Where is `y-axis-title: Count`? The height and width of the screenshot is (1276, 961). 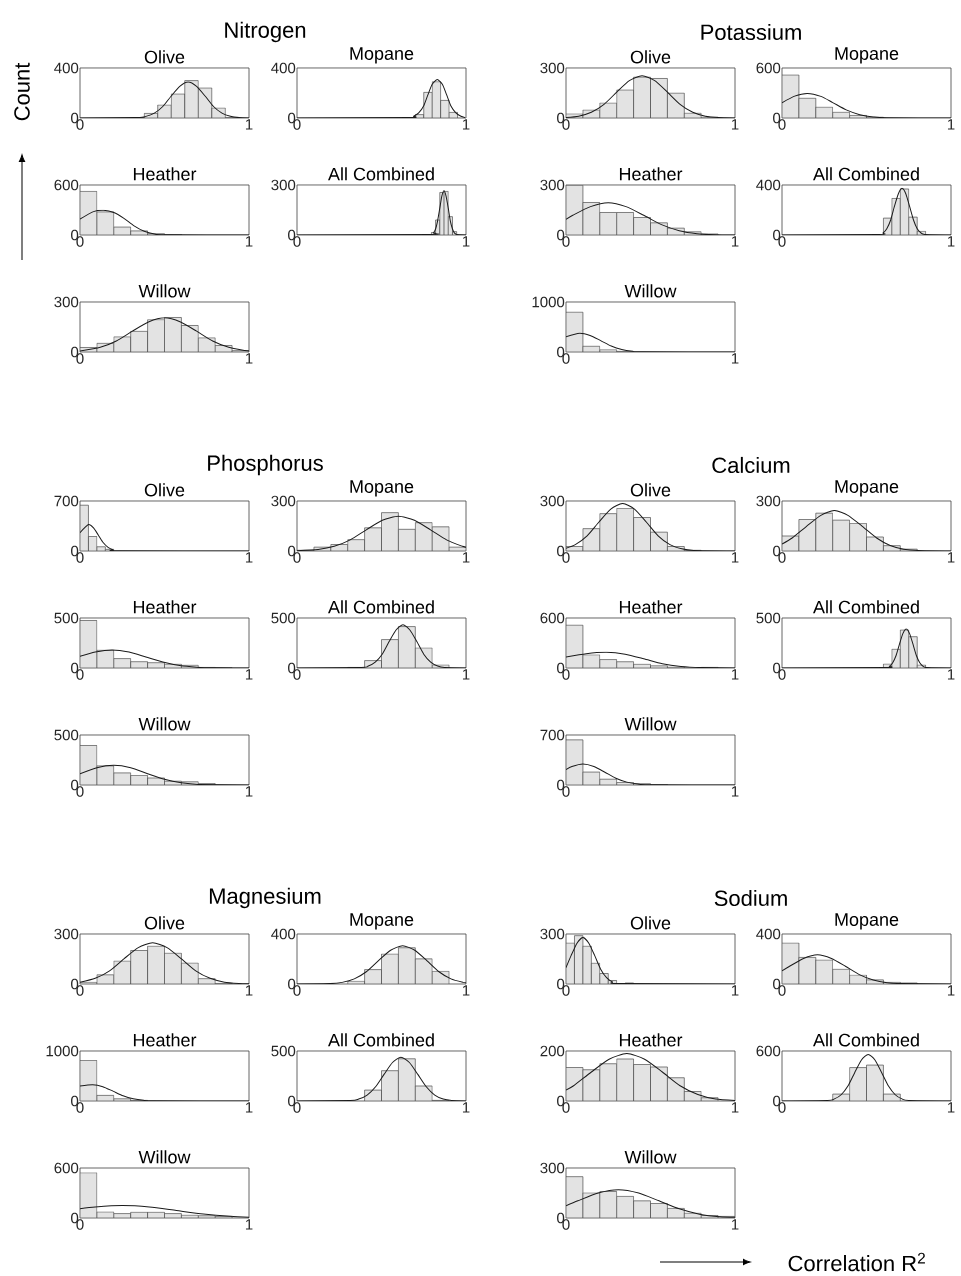
y-axis-title: Count is located at coordinates (22, 91).